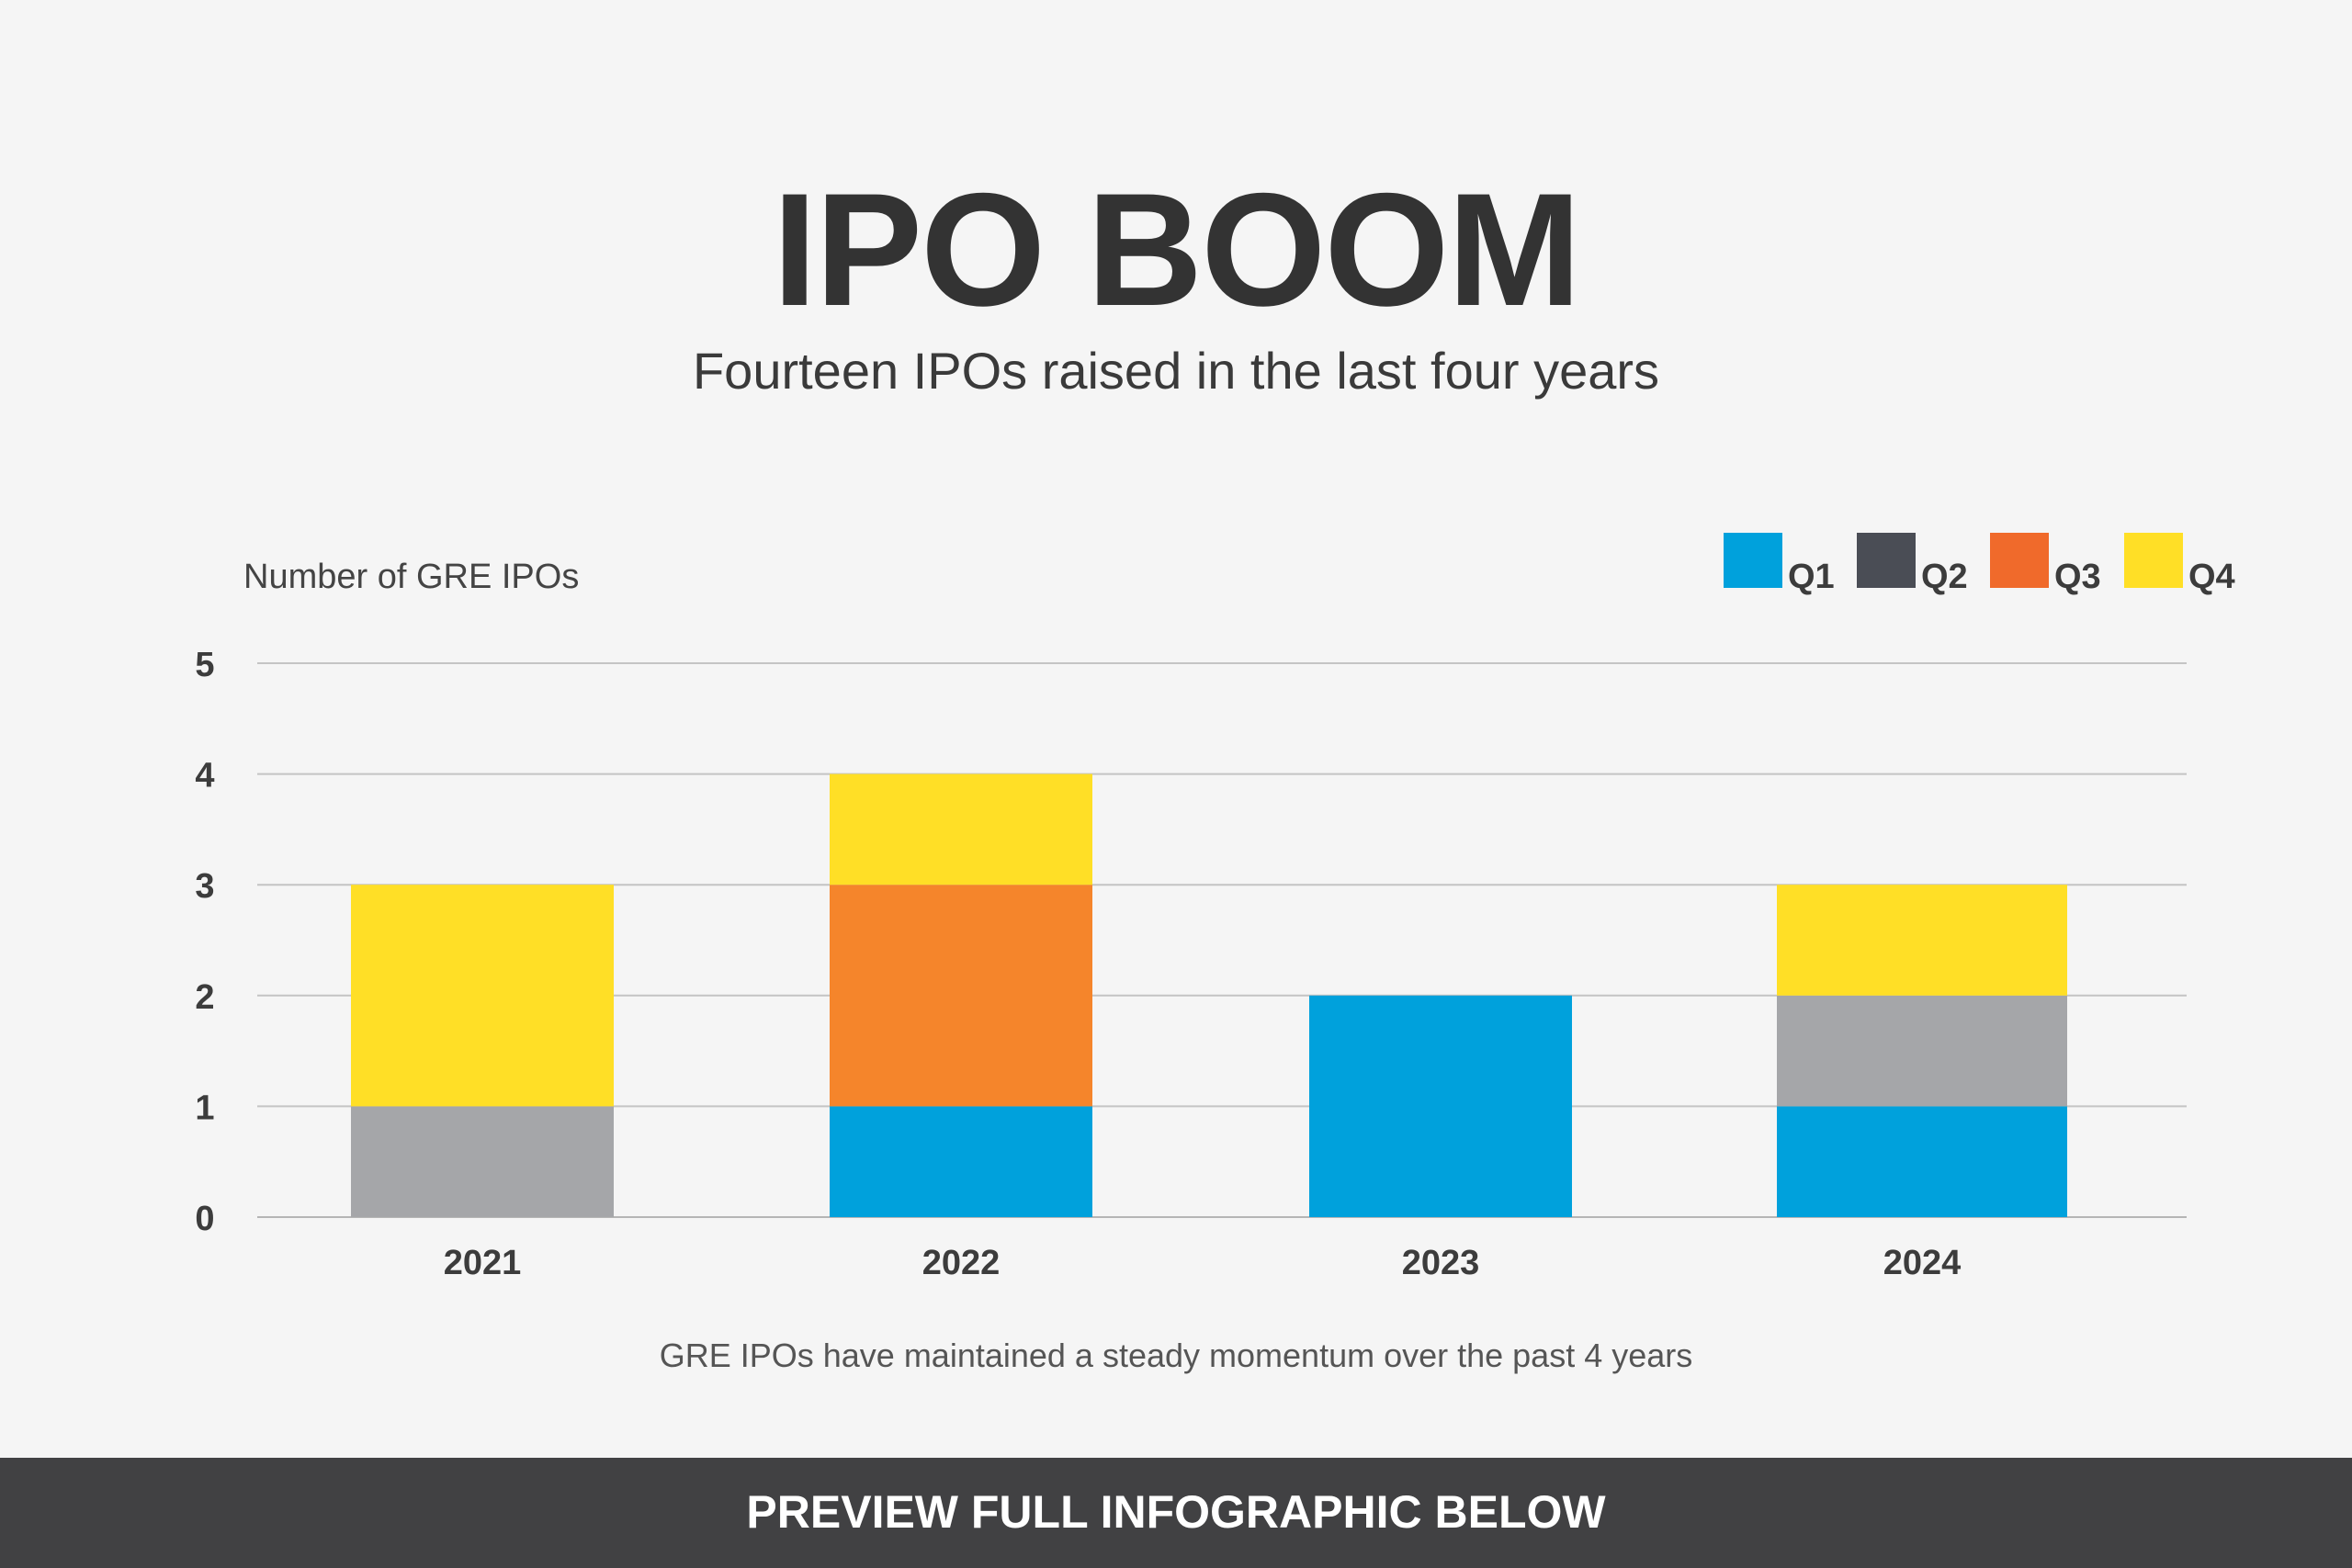  Describe the element at coordinates (1922, 941) in the screenshot. I see `bar-2024-q4` at that location.